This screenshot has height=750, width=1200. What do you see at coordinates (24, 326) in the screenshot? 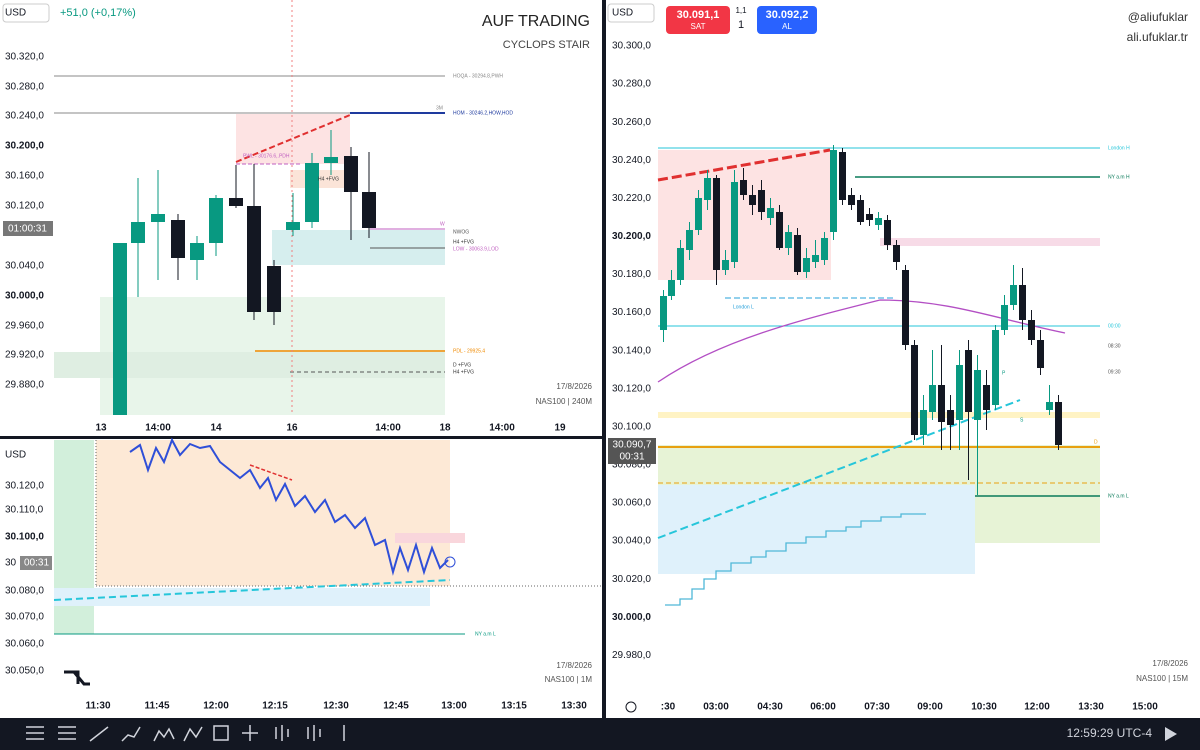
I see `price-label: 29.960,0` at bounding box center [24, 326].